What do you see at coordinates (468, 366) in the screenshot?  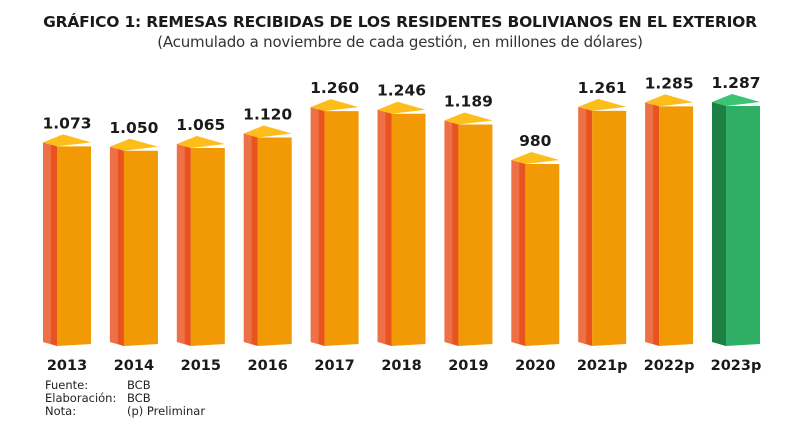 I see `x-tick-label: 2019` at bounding box center [468, 366].